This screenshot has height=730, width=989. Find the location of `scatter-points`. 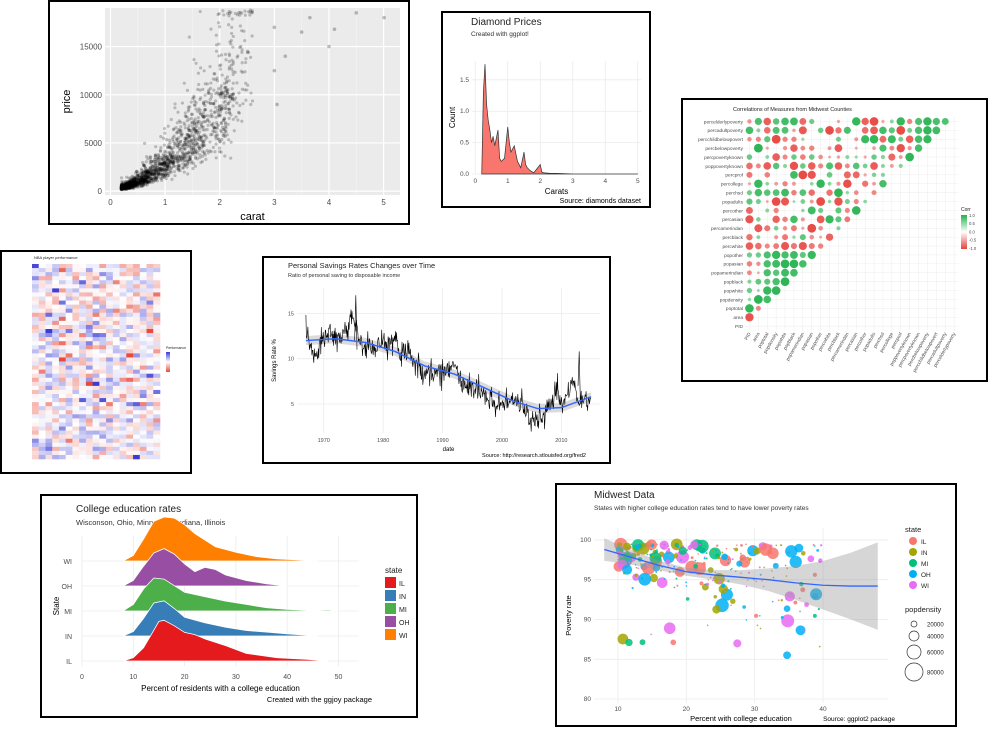

scatter-points is located at coordinates (718, 598).